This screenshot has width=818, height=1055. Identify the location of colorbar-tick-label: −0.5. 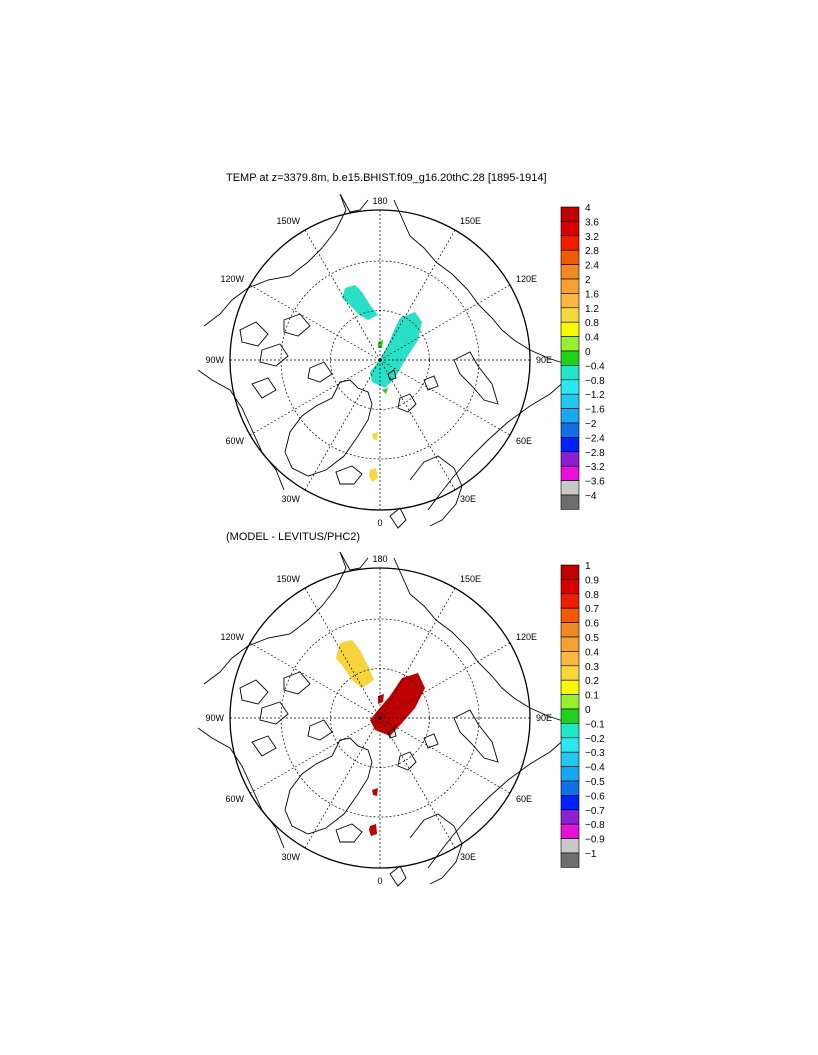
(595, 782).